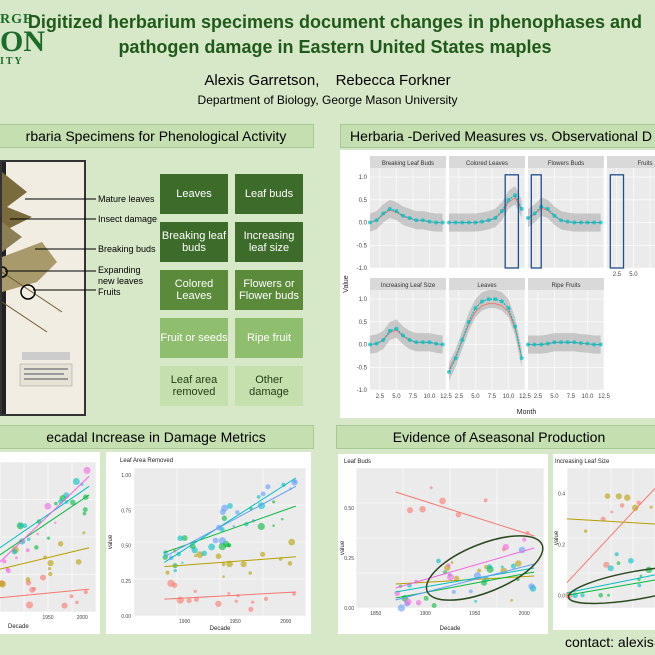 This screenshot has width=655, height=655. I want to click on facet-strip-label: Leaves, so click(486, 286).